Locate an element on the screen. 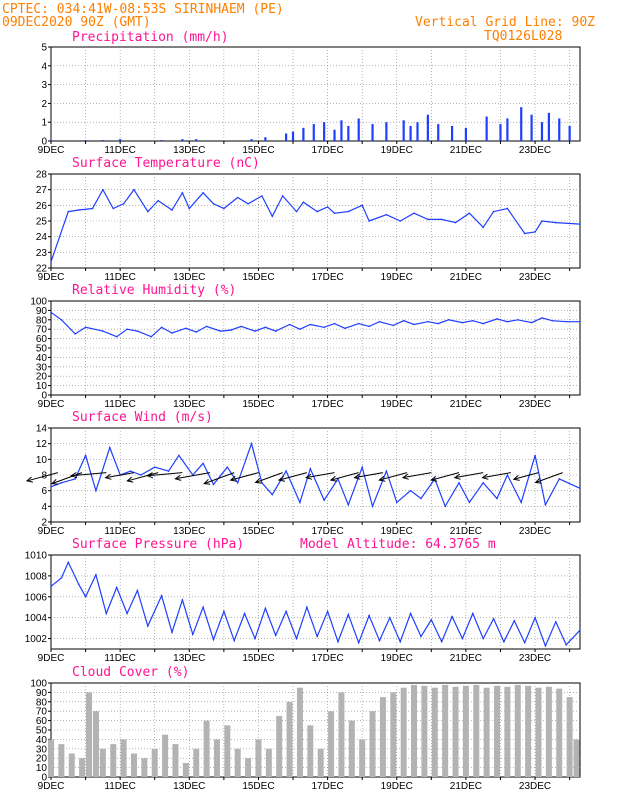 This screenshot has width=618, height=800. y-tick-label: 3 is located at coordinates (44, 85).